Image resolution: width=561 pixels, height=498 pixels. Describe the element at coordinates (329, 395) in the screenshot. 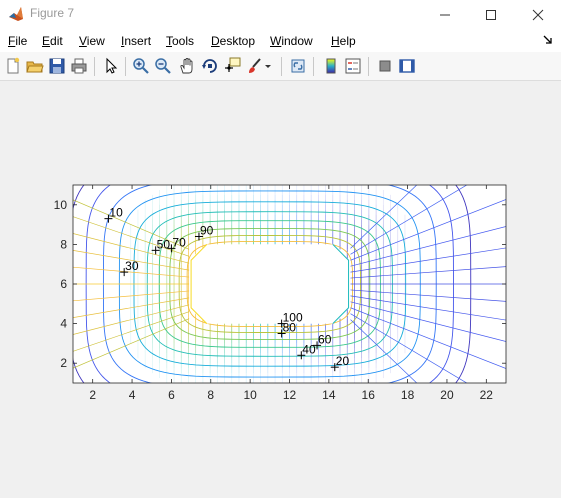

I see `x-tick-label: 14` at that location.